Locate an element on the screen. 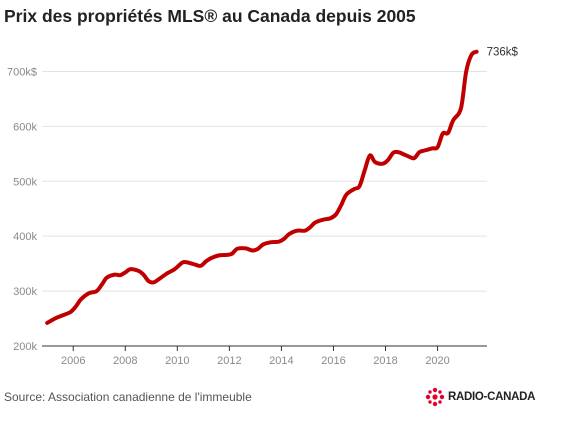  y-tick-label: 300k is located at coordinates (25, 292).